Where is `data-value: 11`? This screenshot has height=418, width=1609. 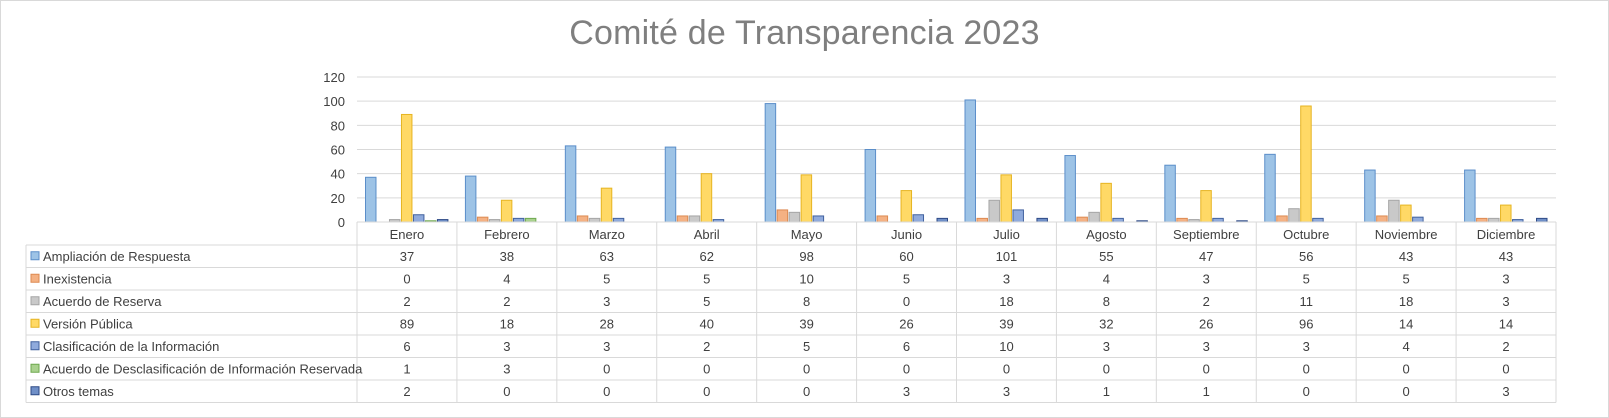
data-value: 11 is located at coordinates (1306, 301).